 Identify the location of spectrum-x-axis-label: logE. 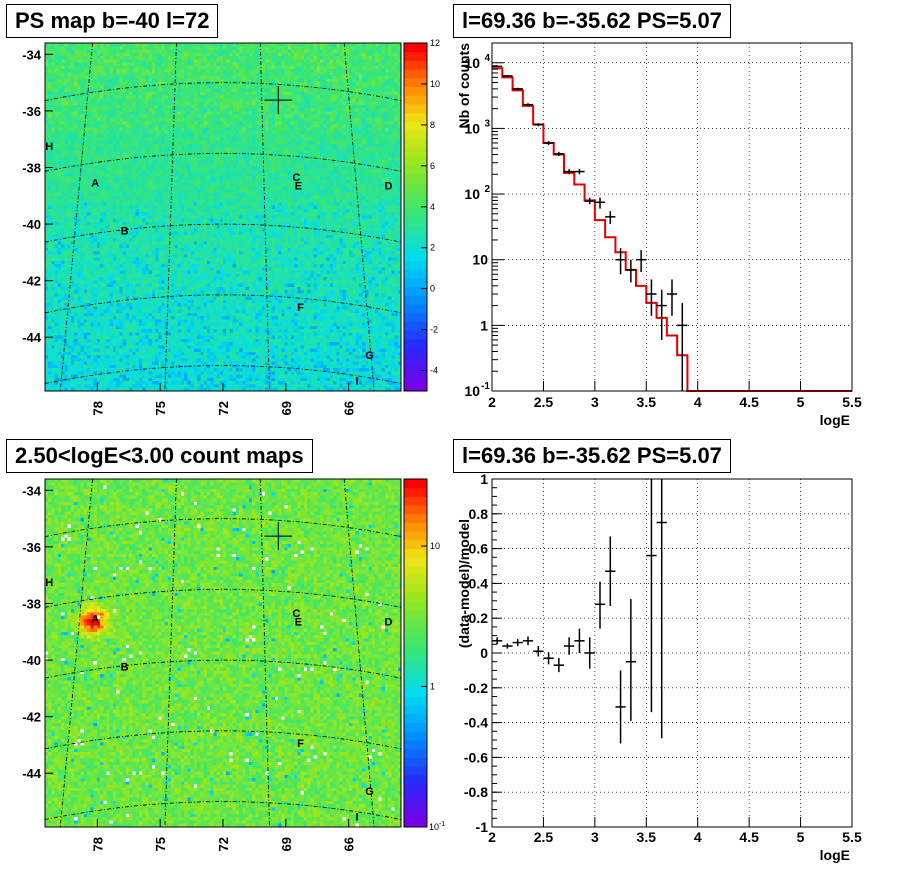
(835, 420).